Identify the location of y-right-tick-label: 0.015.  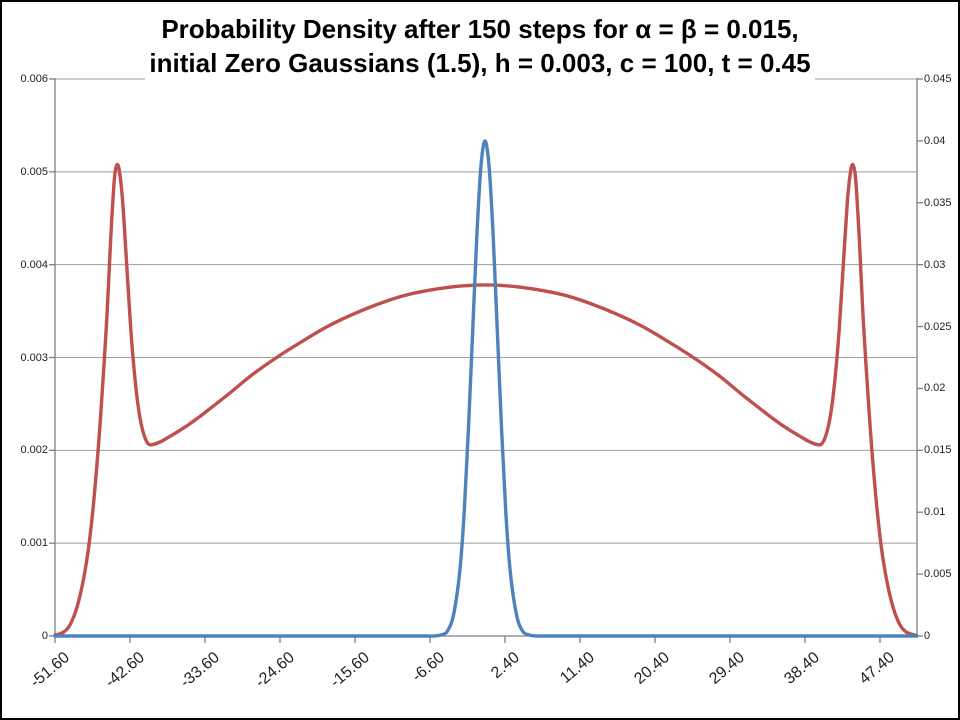
(938, 450).